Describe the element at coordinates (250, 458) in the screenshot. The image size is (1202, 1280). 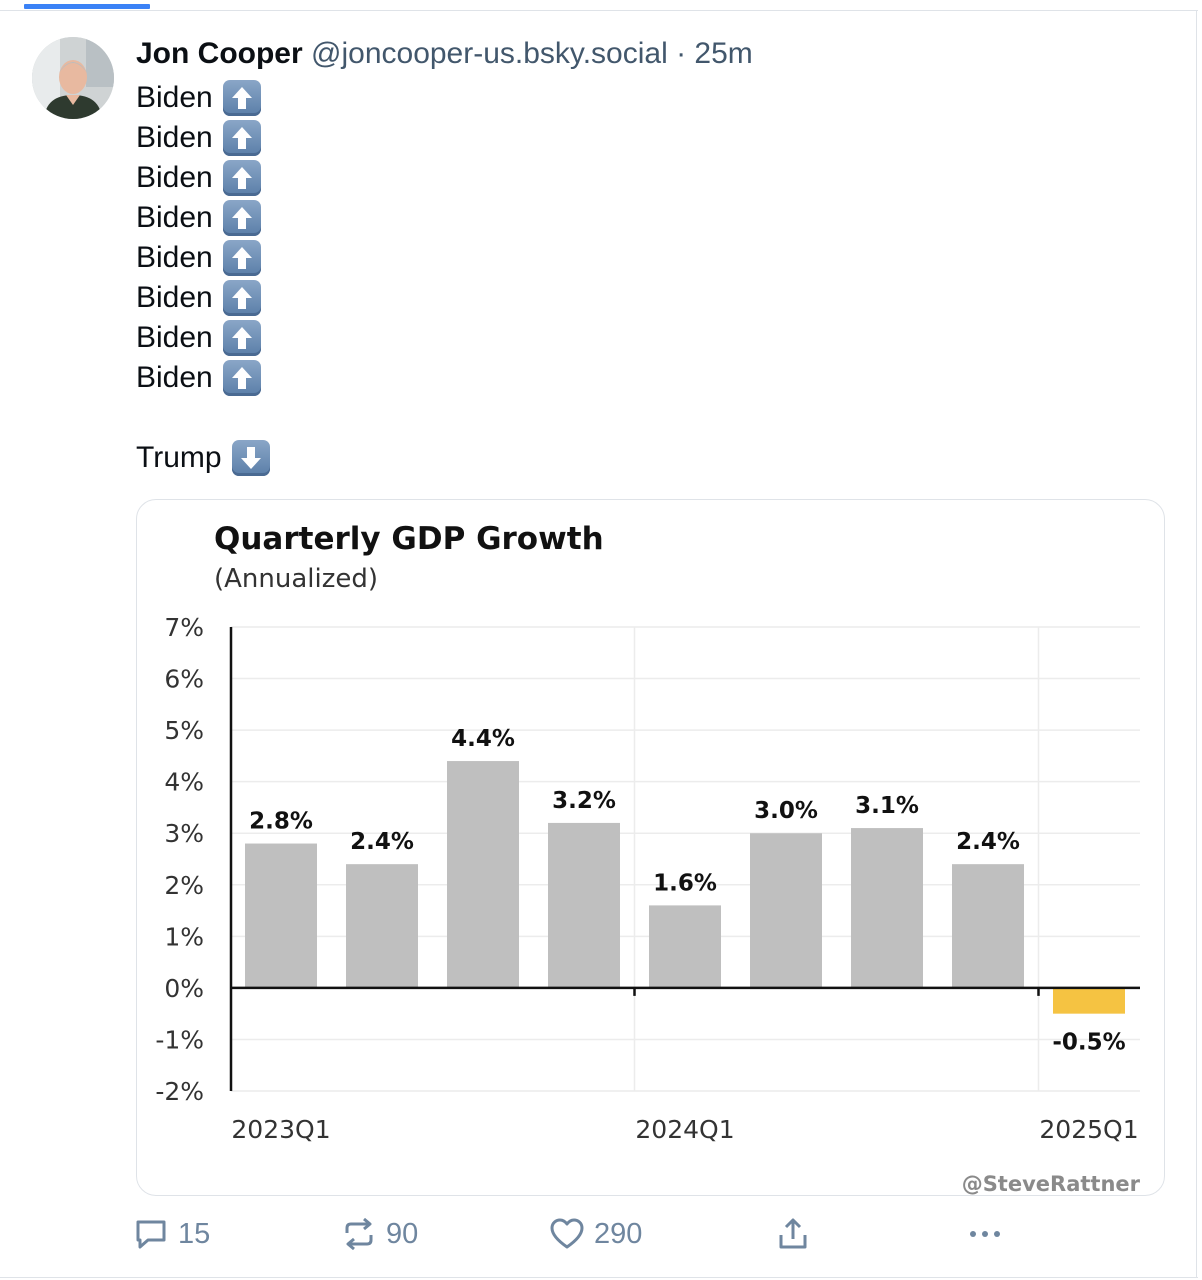
I see `down-arrow-emoji-icon` at that location.